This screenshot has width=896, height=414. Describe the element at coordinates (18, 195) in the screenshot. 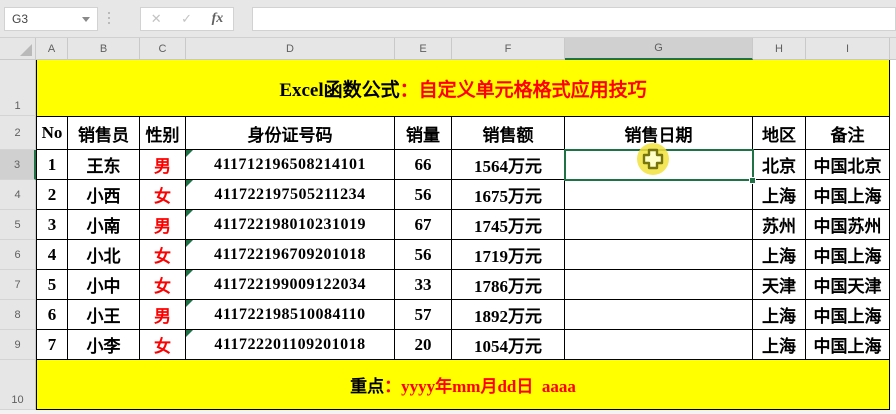

I see `row-header-4: 4` at that location.